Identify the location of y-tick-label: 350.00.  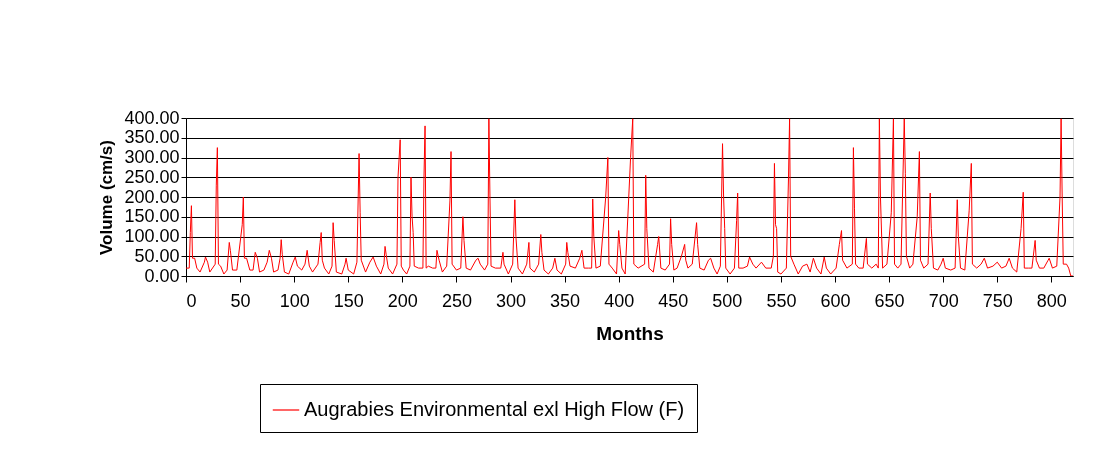
(152, 137).